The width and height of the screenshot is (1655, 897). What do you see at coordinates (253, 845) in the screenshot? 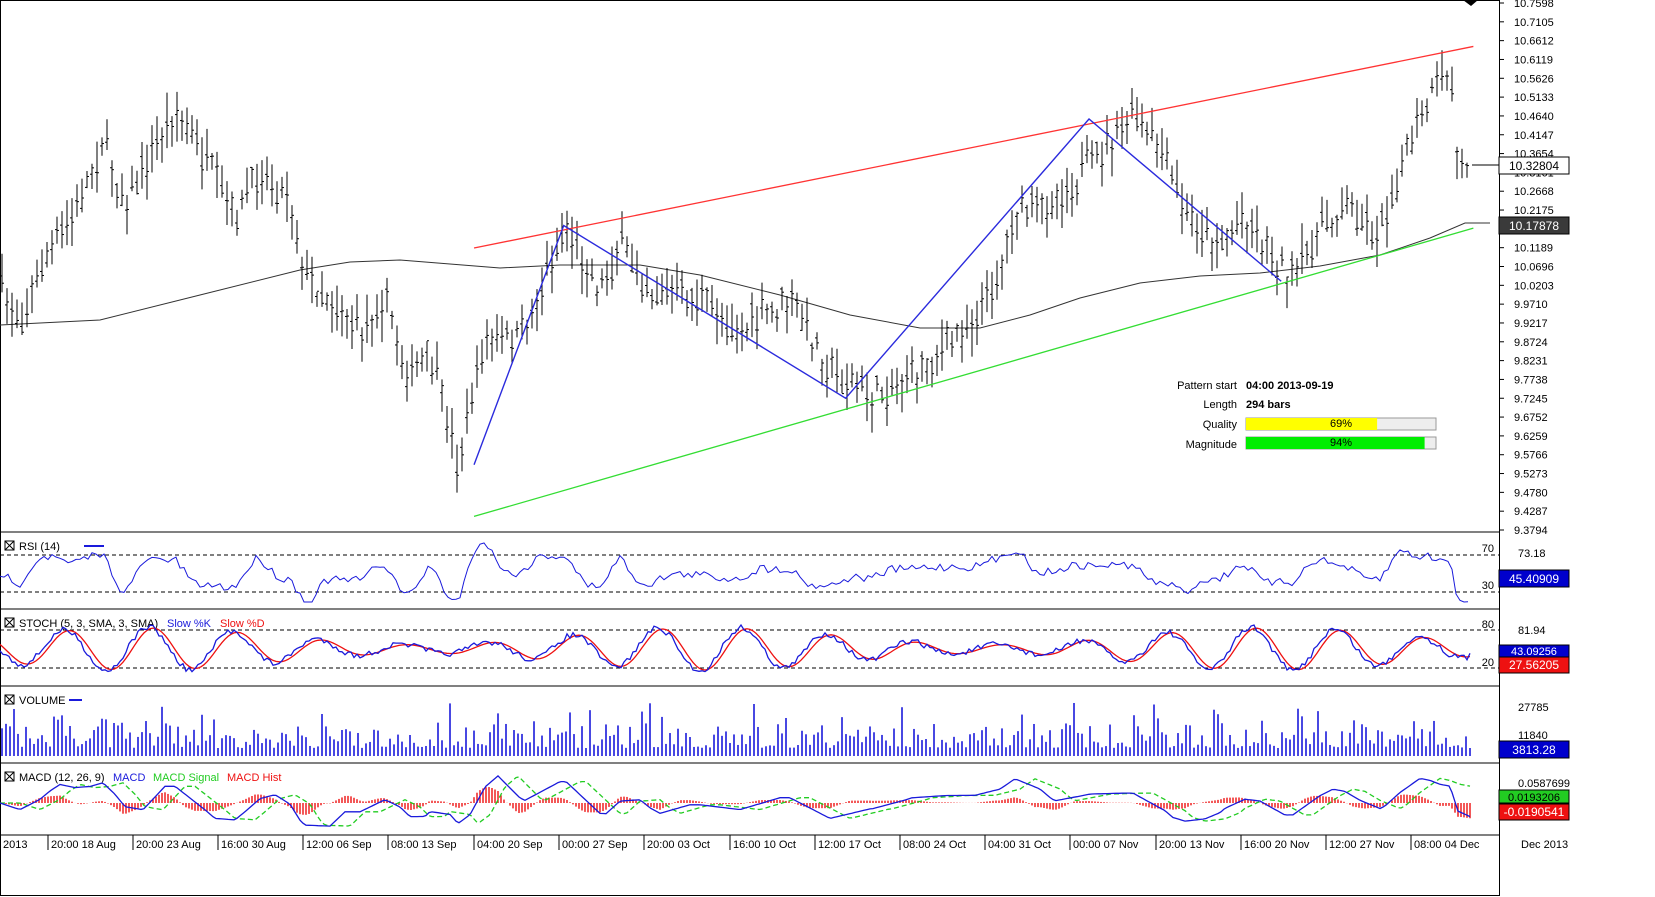
I see `x-tick-label: 16:00 30 Aug` at bounding box center [253, 845].